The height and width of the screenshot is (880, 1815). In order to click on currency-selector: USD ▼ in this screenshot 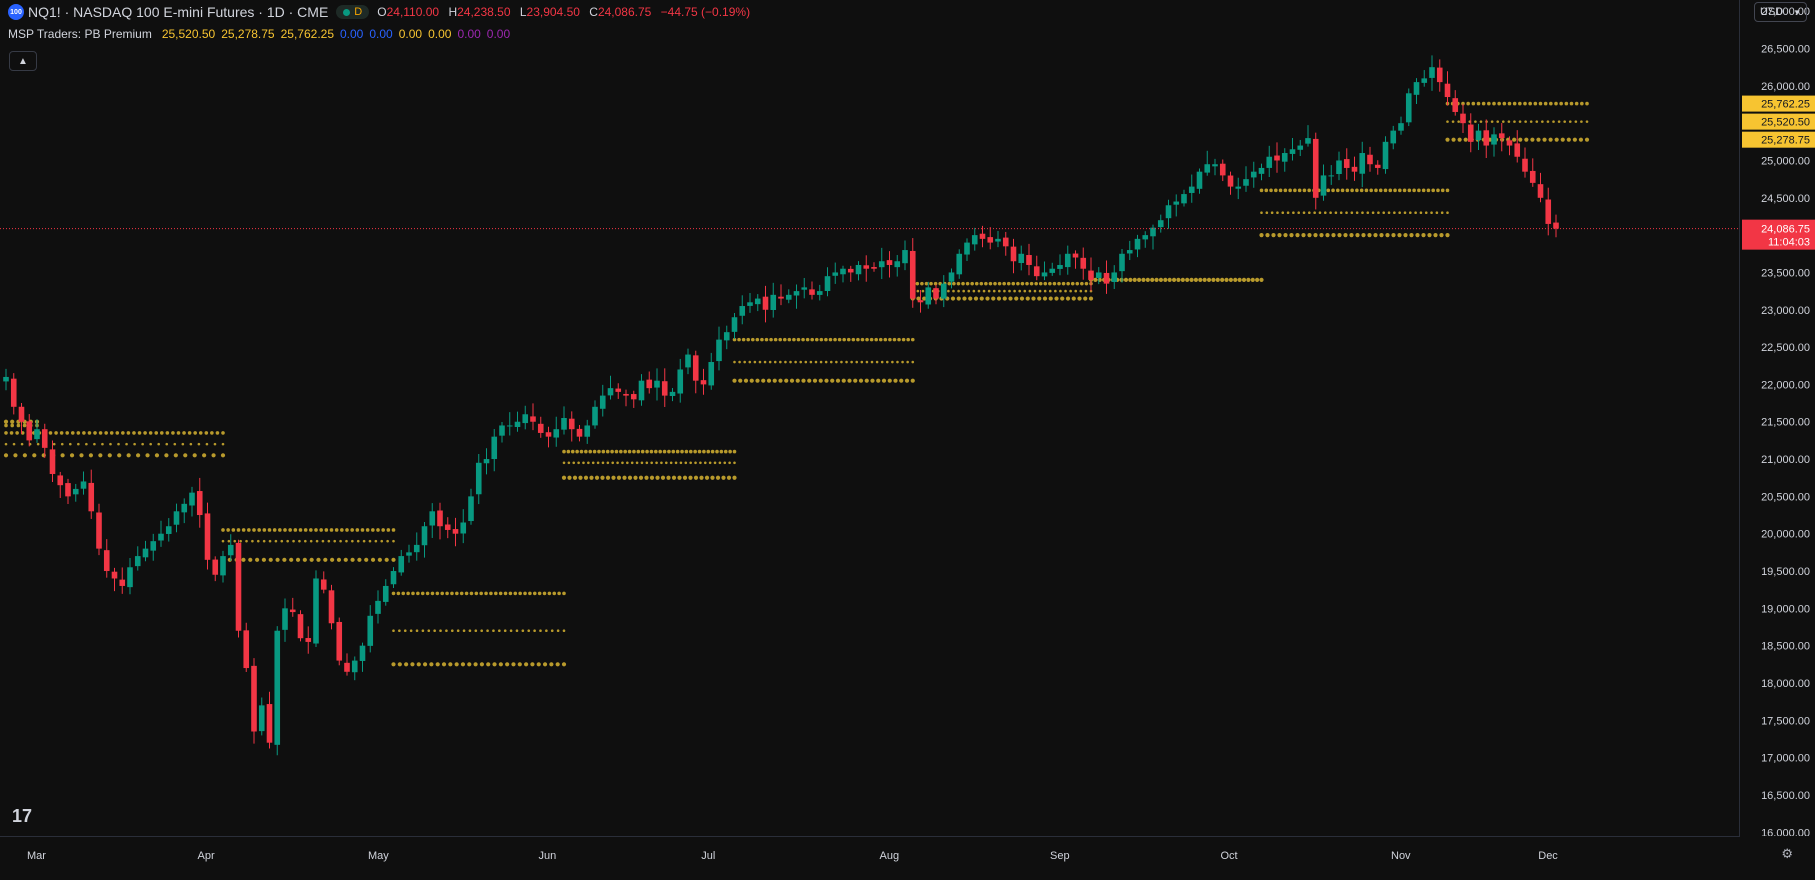, I will do `click(1780, 12)`.